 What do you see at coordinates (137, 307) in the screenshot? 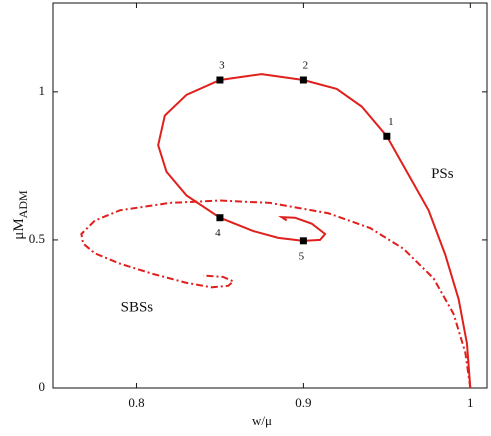
I see `series-label: SBSs` at bounding box center [137, 307].